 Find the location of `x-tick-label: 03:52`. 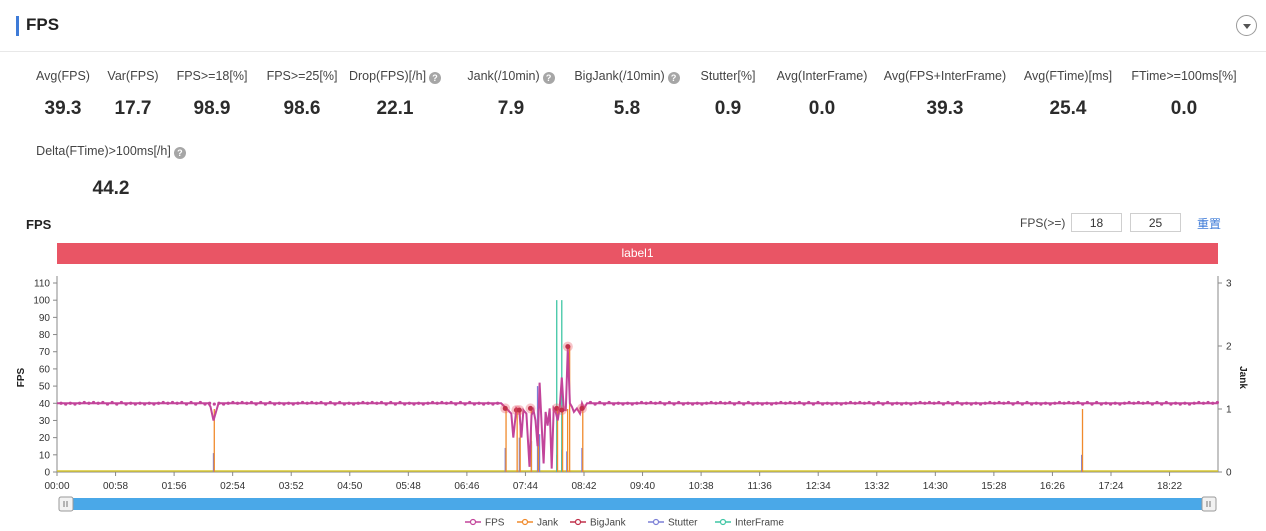

x-tick-label: 03:52 is located at coordinates (291, 486).